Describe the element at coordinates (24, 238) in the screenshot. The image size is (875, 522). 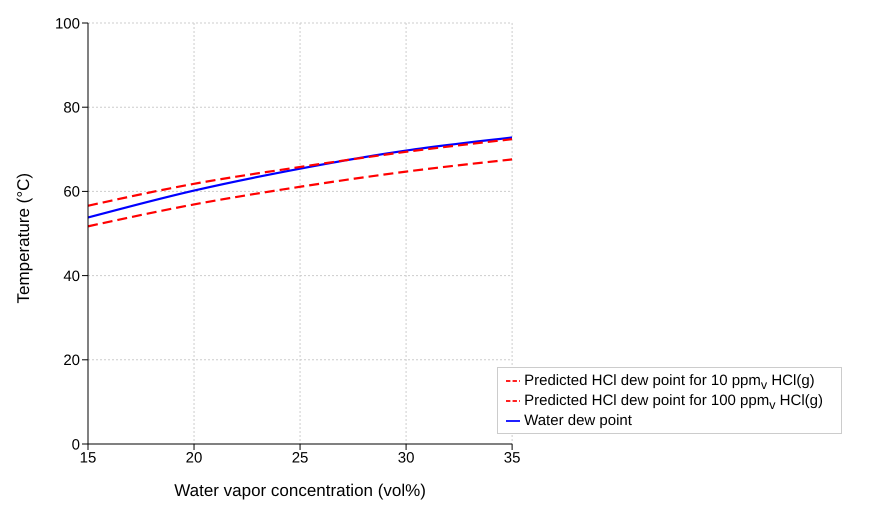
I see `y-axis-title: Temperature (°C)` at that location.